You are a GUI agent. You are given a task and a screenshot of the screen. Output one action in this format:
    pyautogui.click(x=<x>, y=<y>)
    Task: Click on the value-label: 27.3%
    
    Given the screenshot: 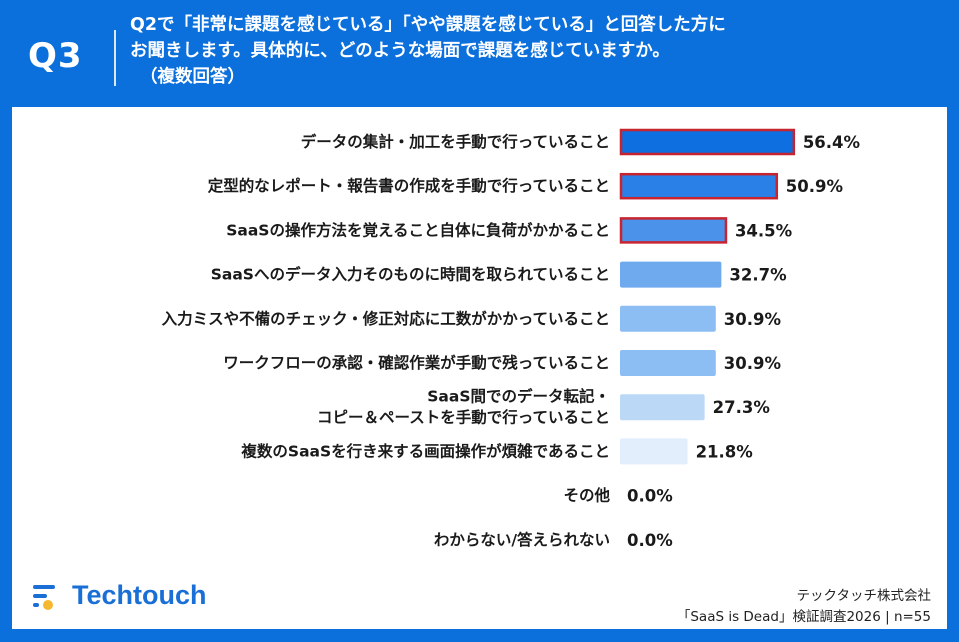 What is the action you would take?
    pyautogui.click(x=742, y=407)
    